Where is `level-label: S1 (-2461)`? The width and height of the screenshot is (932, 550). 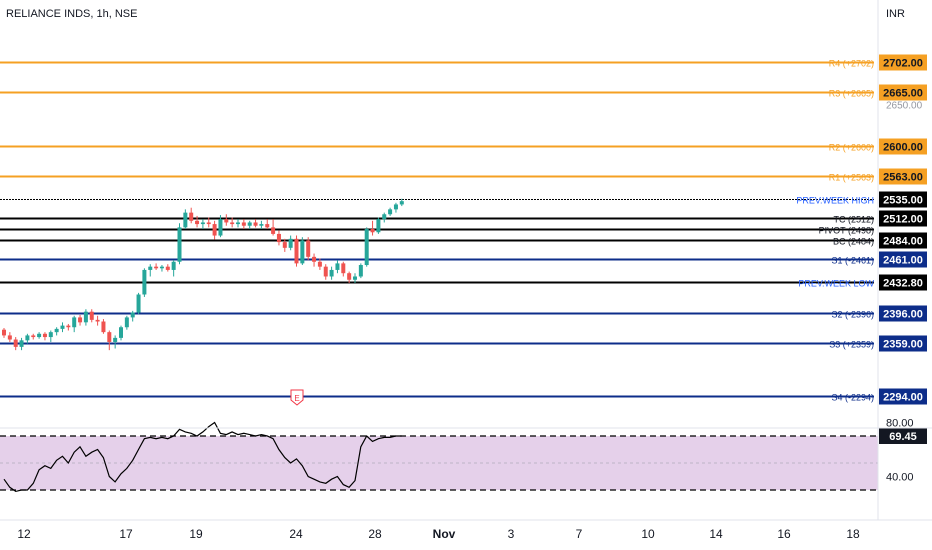 level-label: S1 (-2461) is located at coordinates (852, 261).